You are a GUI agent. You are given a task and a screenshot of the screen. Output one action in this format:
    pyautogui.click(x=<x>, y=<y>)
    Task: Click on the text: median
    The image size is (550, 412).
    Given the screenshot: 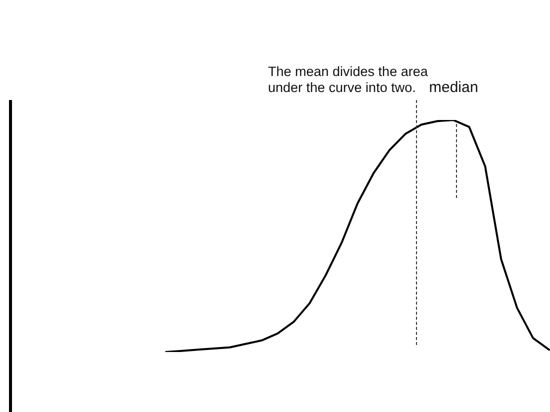 What is the action you would take?
    pyautogui.click(x=453, y=87)
    